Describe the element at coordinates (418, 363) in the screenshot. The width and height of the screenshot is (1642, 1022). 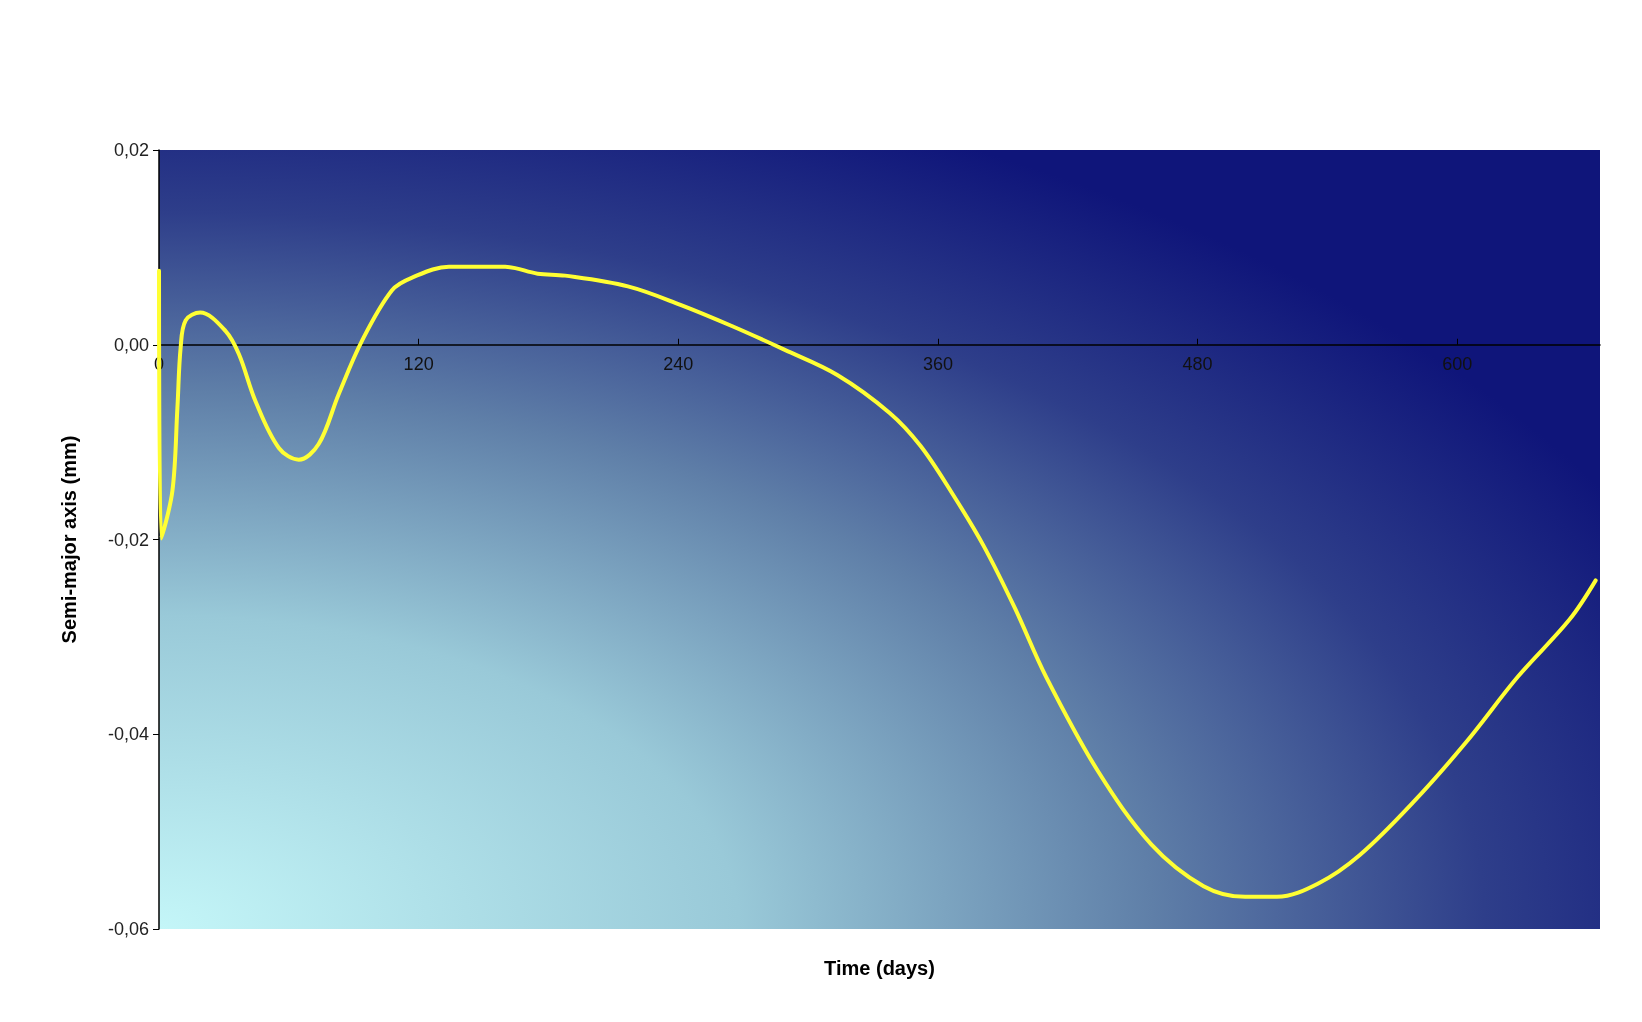
I see `x-tick-label: 120` at that location.